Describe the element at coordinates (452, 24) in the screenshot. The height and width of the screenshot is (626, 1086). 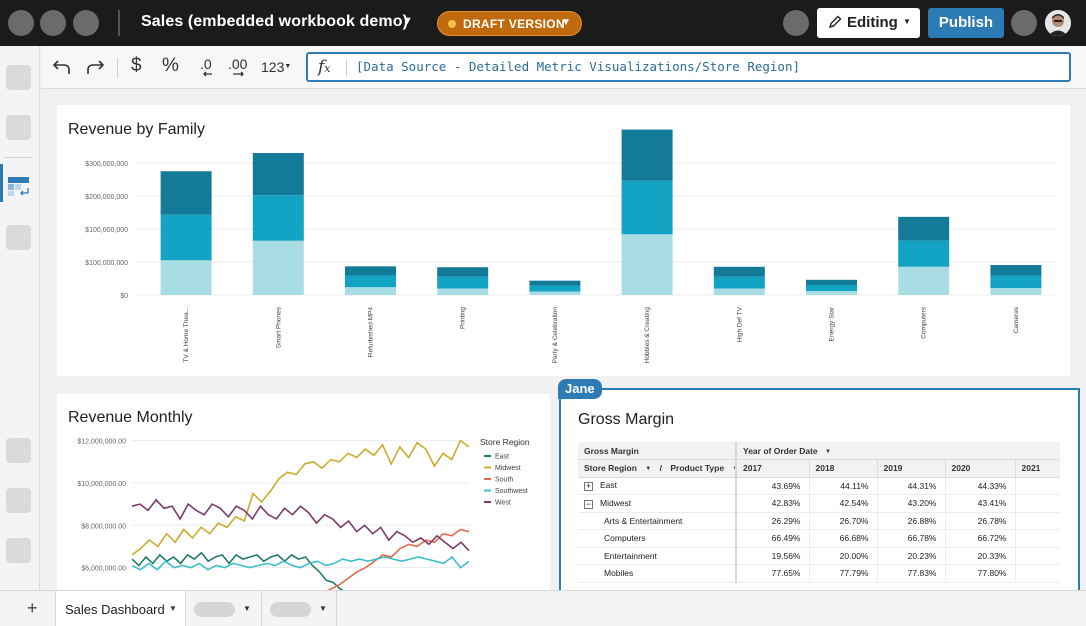
I see `status-dot-icon` at that location.